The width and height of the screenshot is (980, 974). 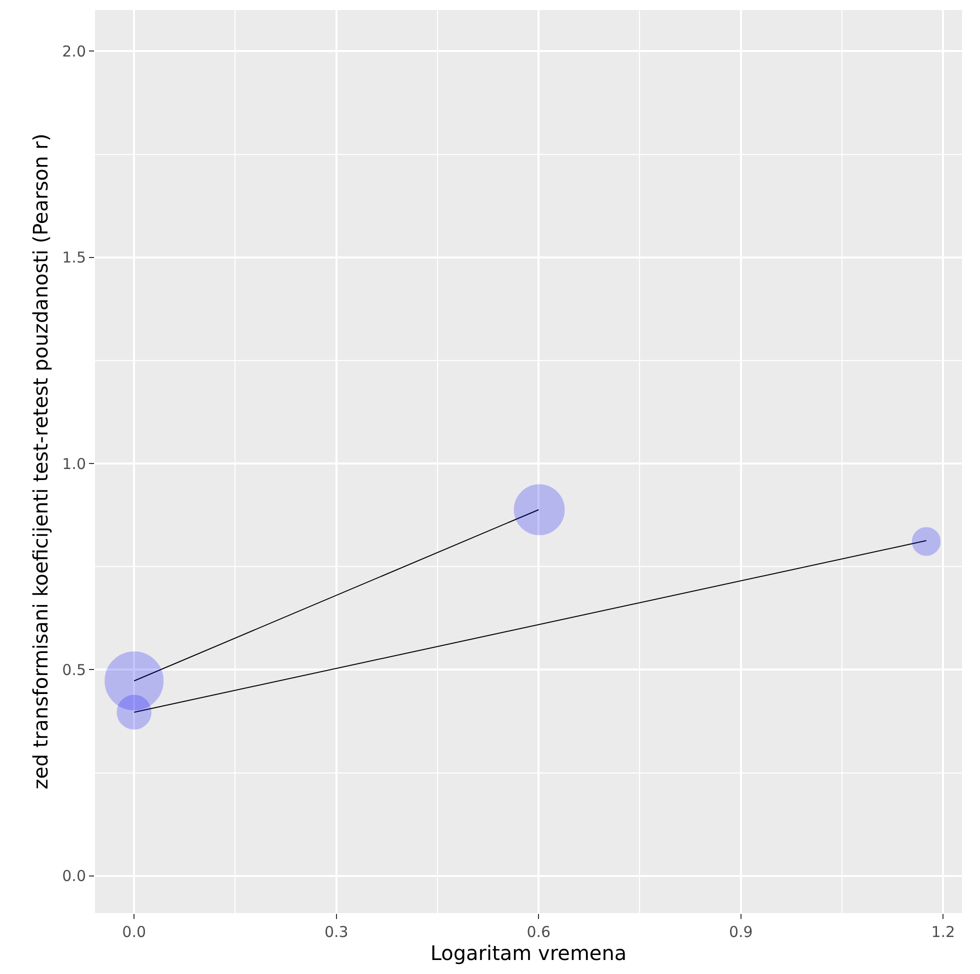 What do you see at coordinates (74, 669) in the screenshot?
I see `y-tick-label: 0.5` at bounding box center [74, 669].